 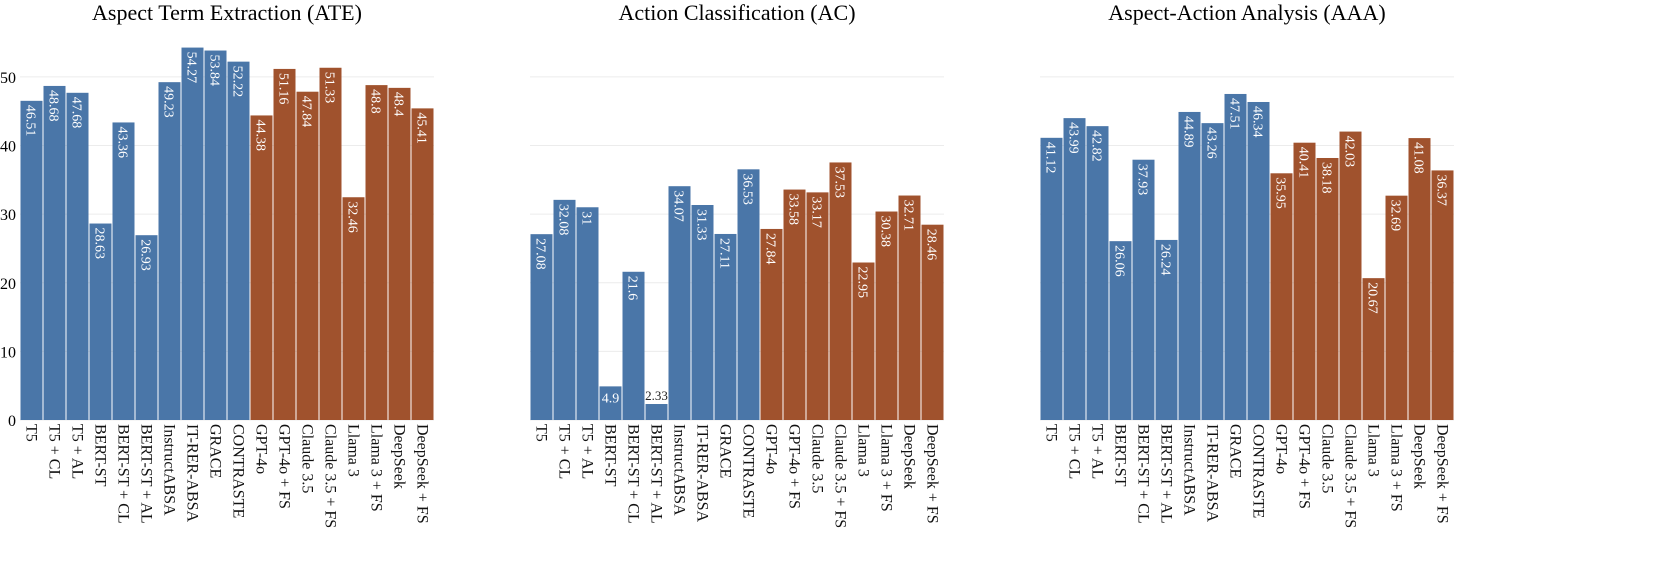 I want to click on value-label: 37.93, so click(x=1142, y=180).